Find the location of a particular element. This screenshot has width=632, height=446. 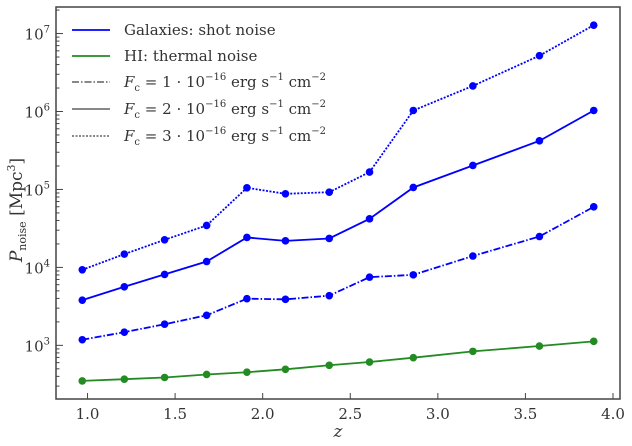

y-tick-label: 10⁷ is located at coordinates (37, 34).